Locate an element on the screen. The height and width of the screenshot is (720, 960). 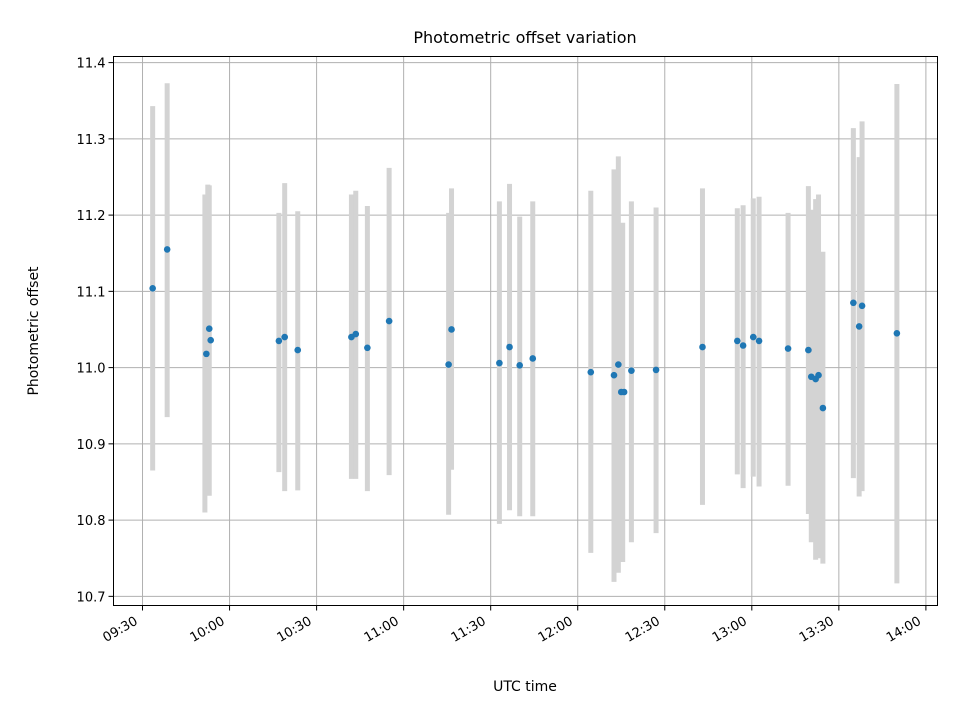
chart-title: Photometric offset variation is located at coordinates (524, 37).